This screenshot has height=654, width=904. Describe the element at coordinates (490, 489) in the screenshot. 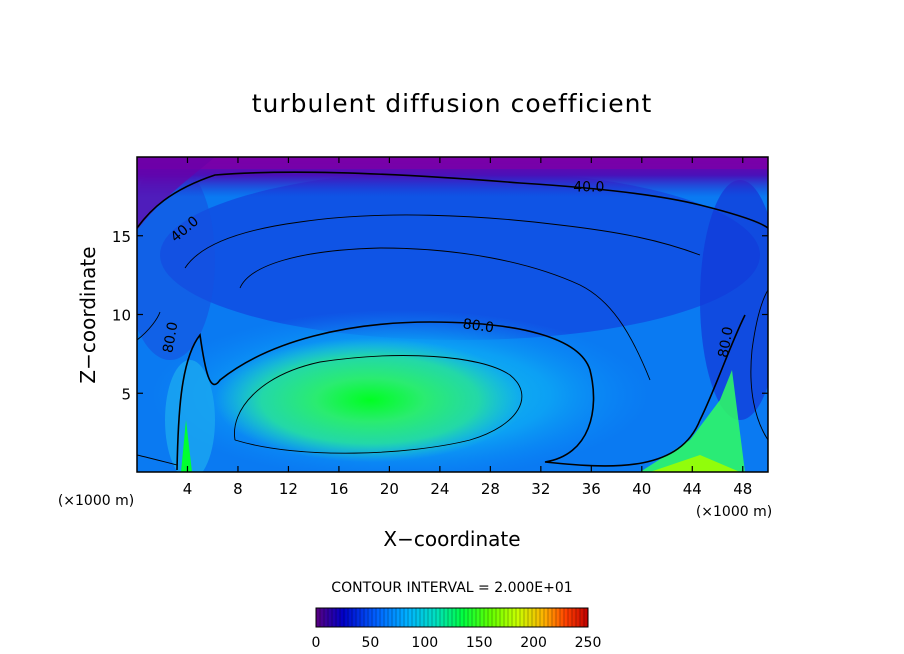

I see `x-tick-label: 28` at that location.